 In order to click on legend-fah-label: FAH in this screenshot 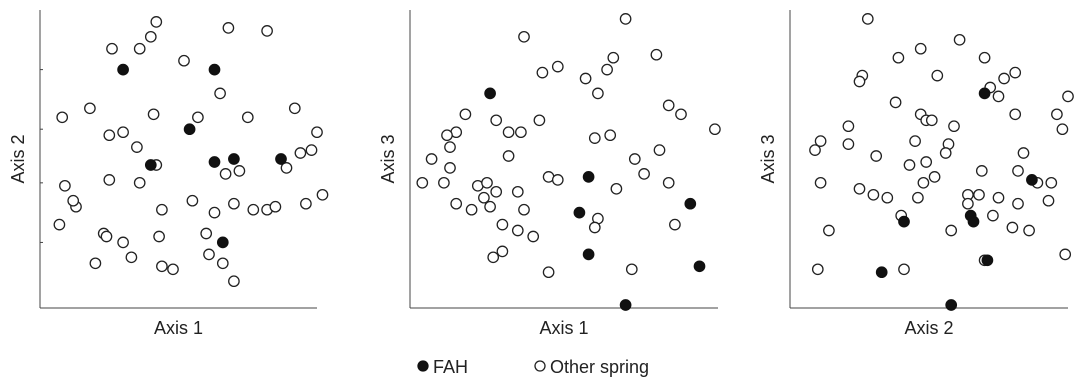, I will do `click(450, 367)`.